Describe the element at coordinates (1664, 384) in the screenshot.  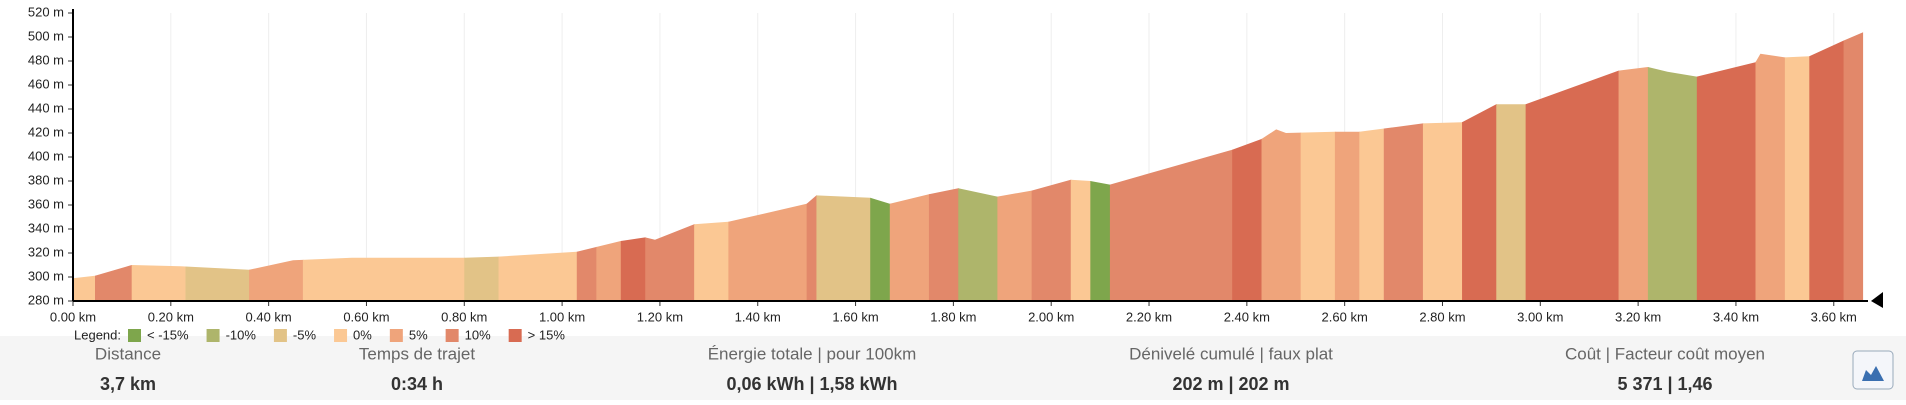
I see `stat-value: 5 371 | 1,46` at that location.